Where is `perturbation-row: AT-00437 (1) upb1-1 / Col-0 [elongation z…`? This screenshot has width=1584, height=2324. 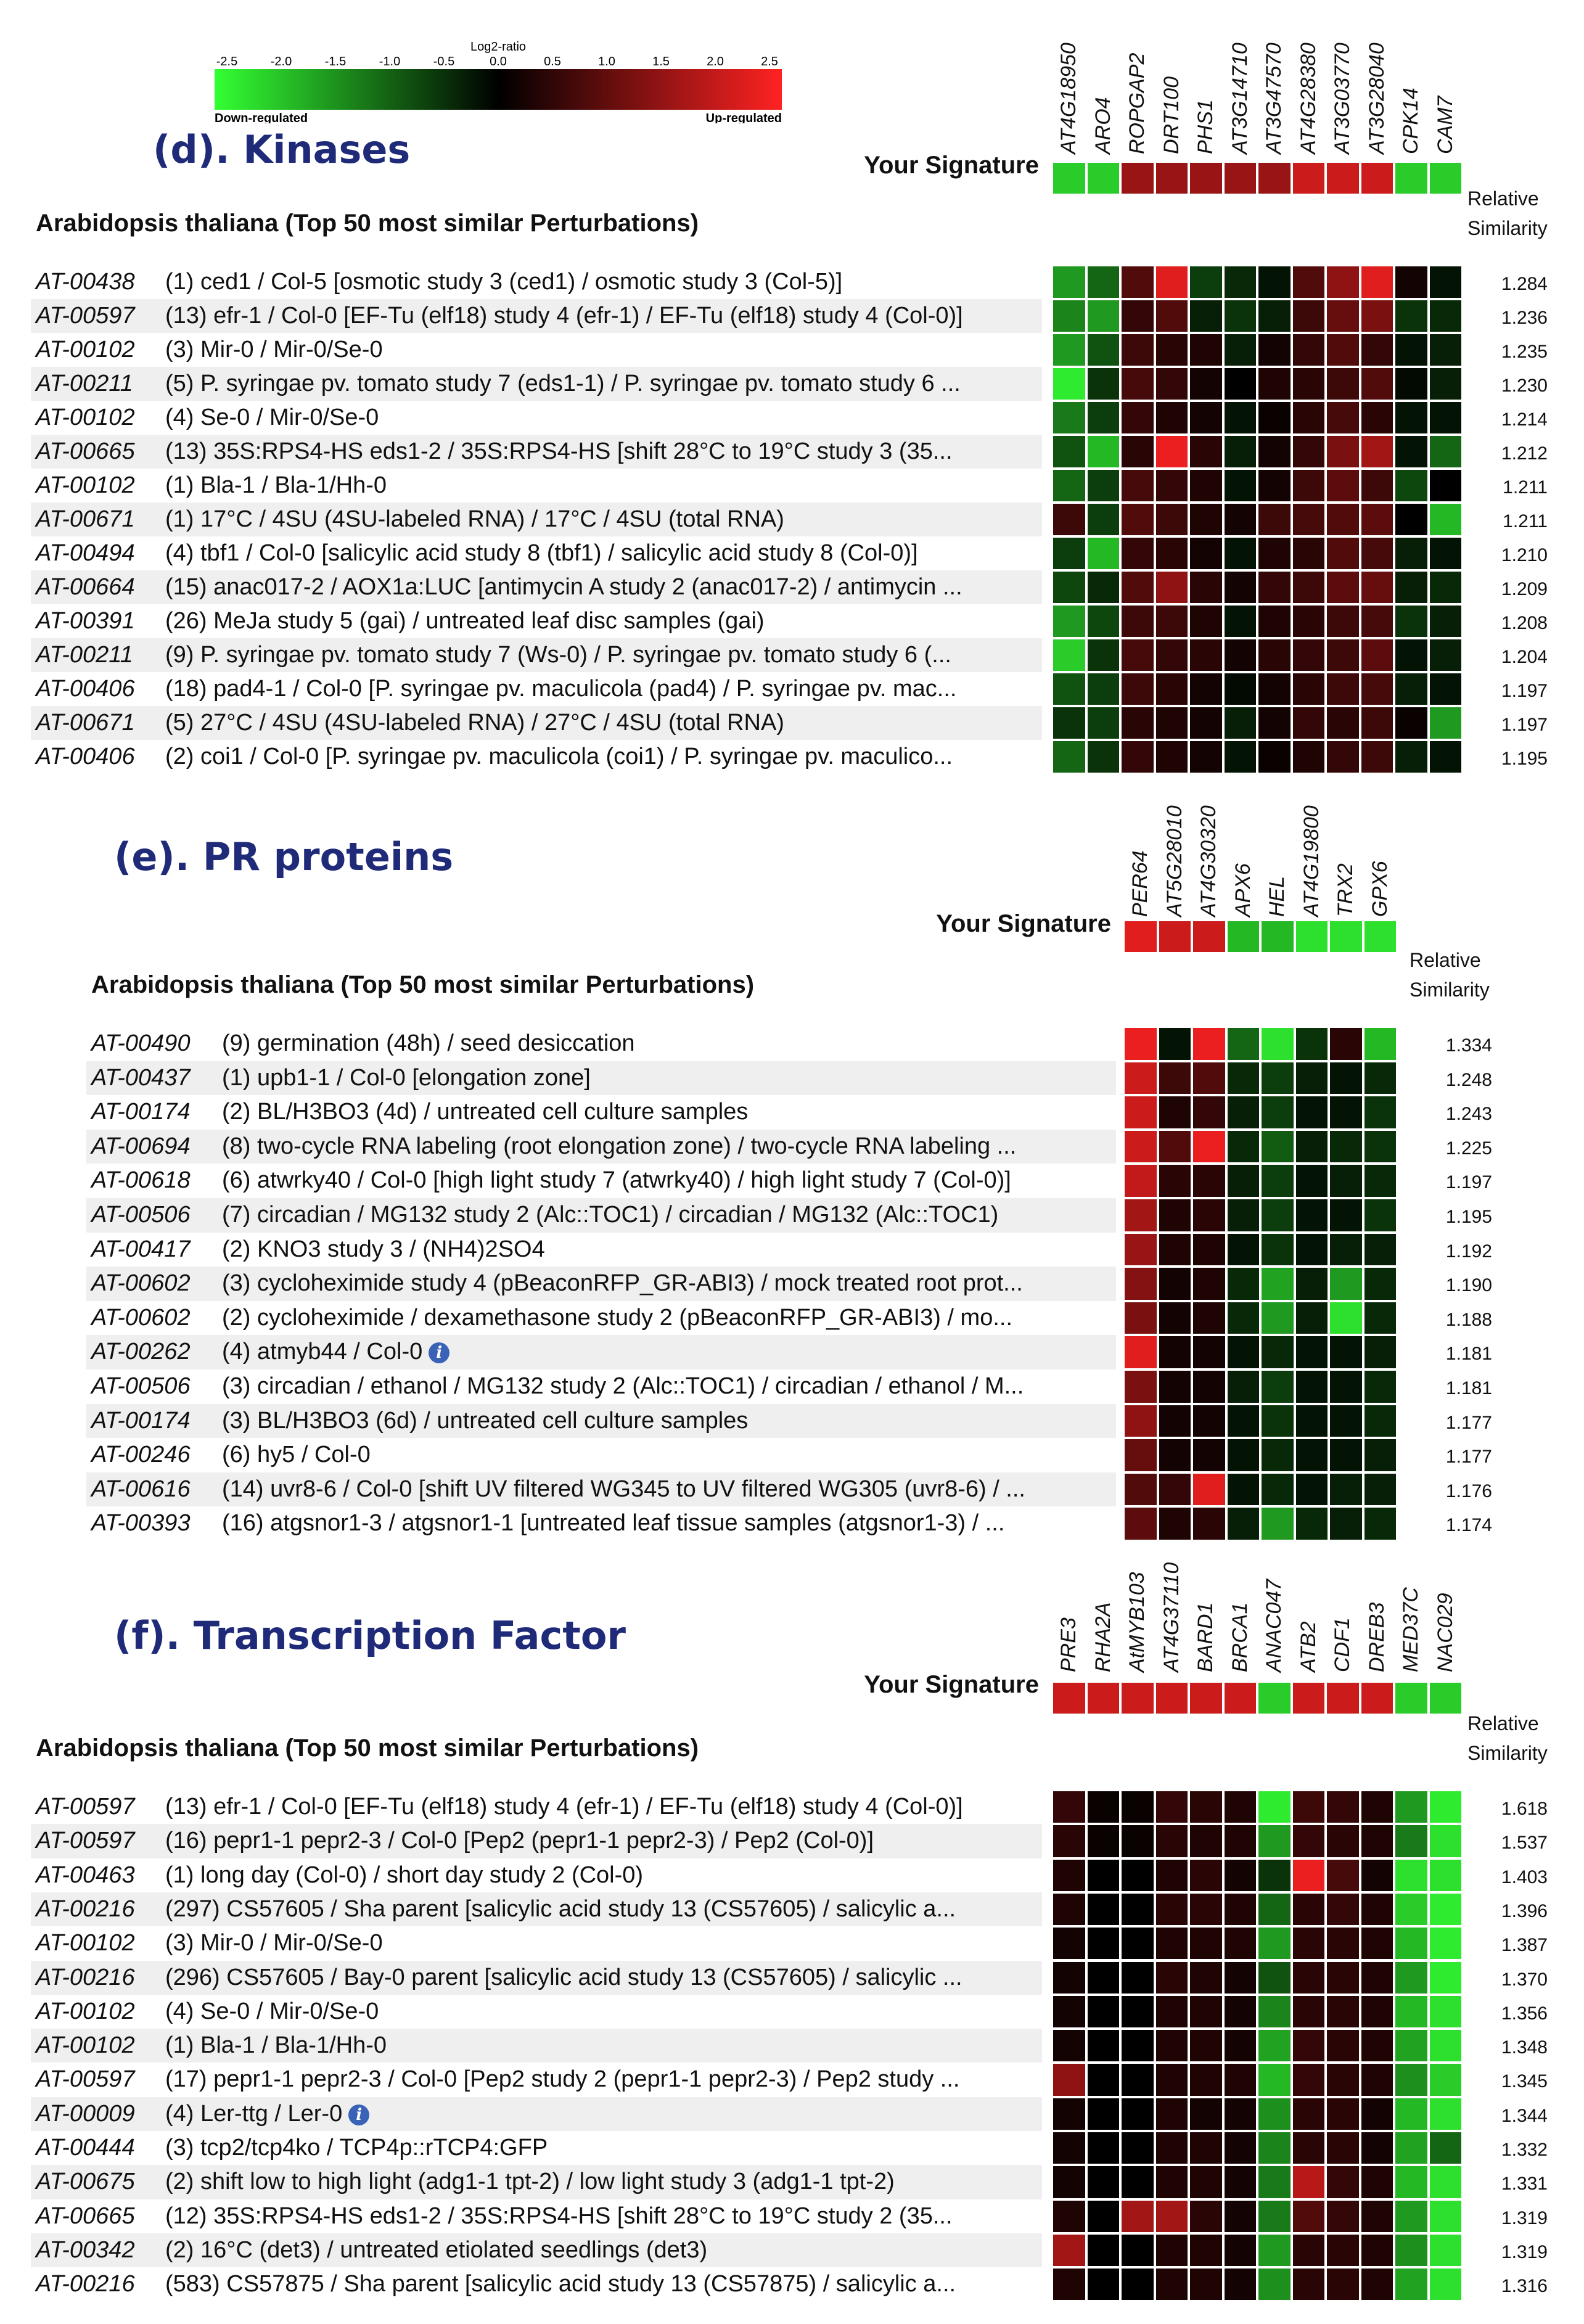
perturbation-row: AT-00437 (1) upb1-1 / Col-0 [elongation z… is located at coordinates (601, 1078).